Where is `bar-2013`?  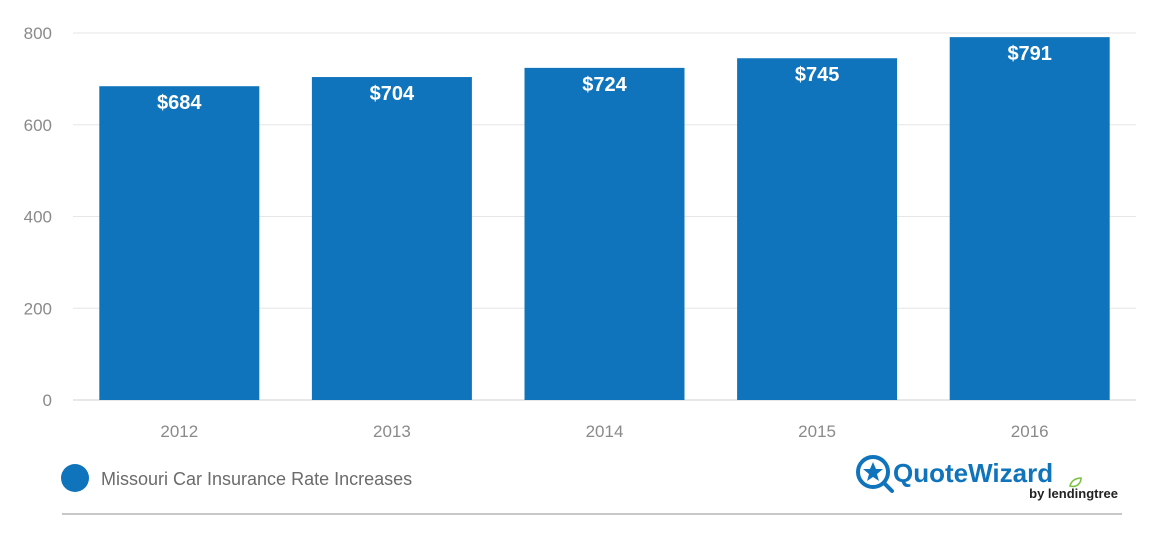
bar-2013 is located at coordinates (391, 238).